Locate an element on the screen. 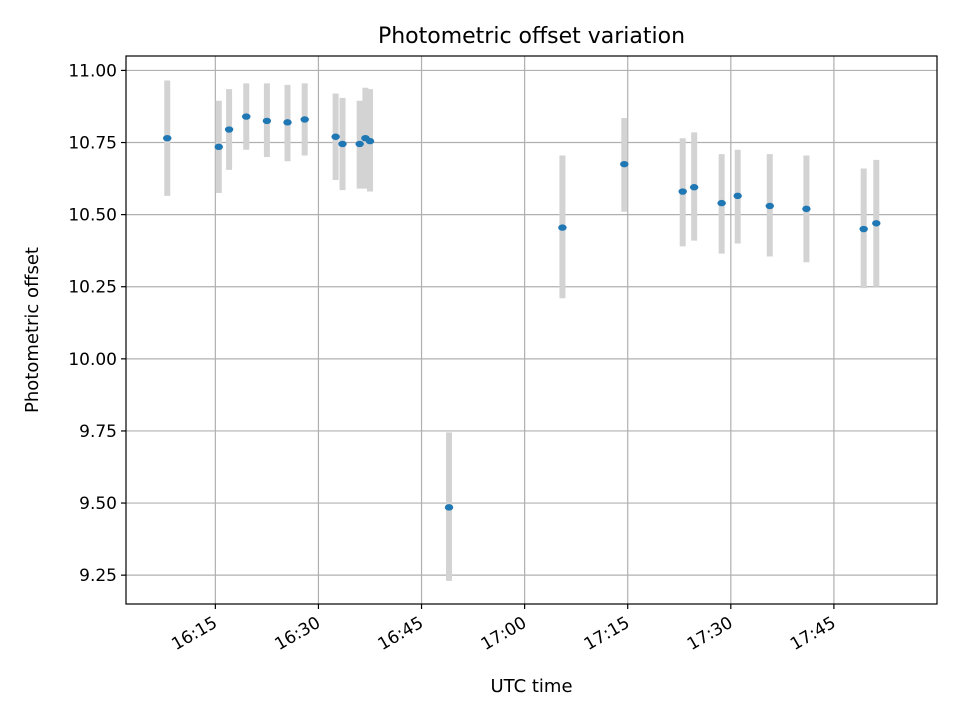 This screenshot has width=960, height=720. y-tick-label: 10.00 is located at coordinates (92, 360).